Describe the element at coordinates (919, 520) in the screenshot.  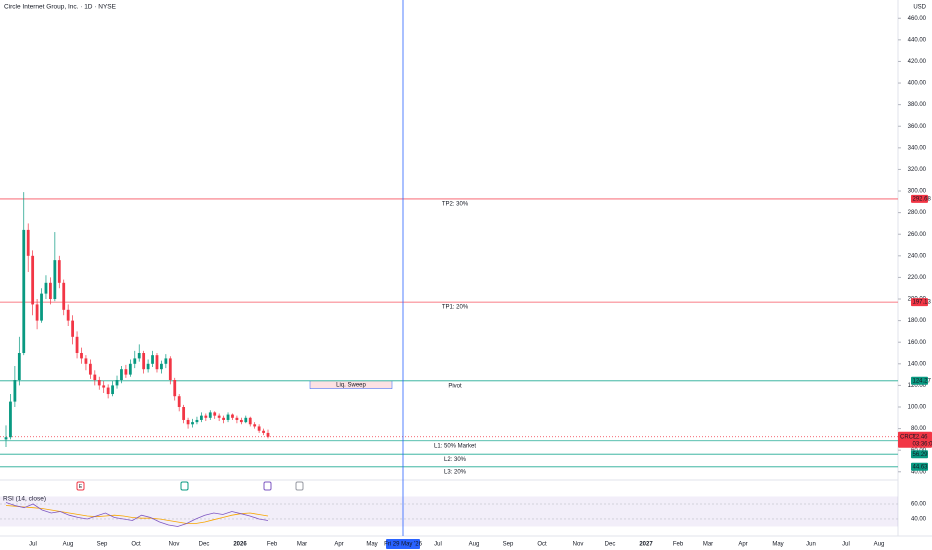
I see `rsi-tick-label: 40.00` at that location.